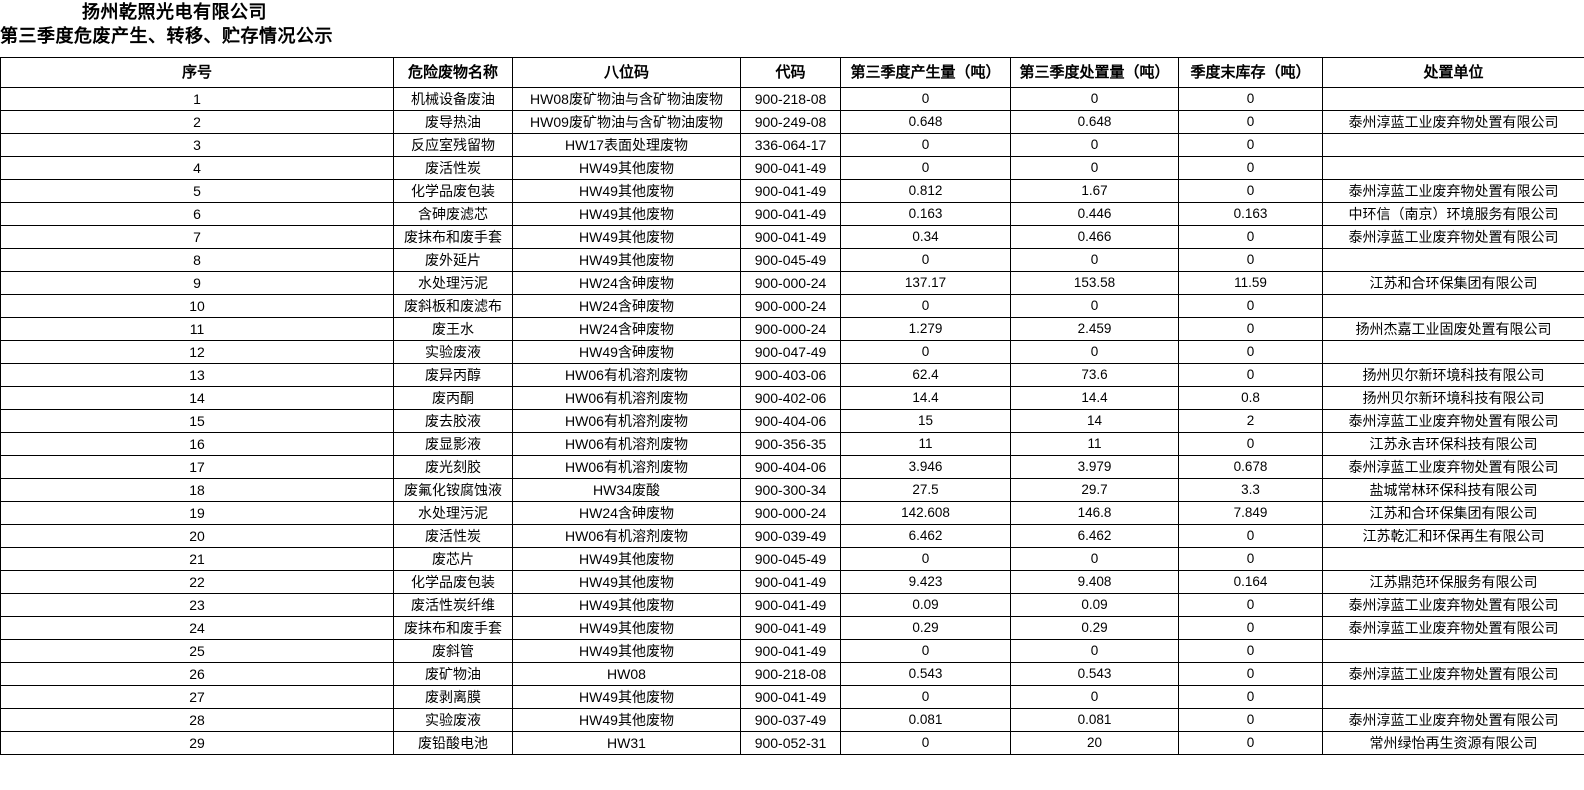  I want to click on cell-q3-generated: 0.081, so click(925, 720).